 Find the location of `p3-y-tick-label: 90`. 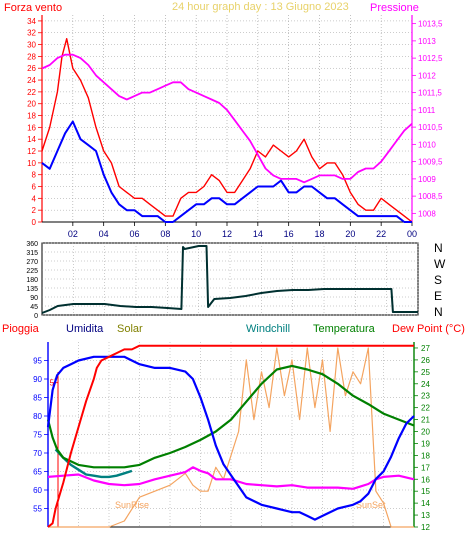

p3-y-tick-label: 90 is located at coordinates (37, 379).